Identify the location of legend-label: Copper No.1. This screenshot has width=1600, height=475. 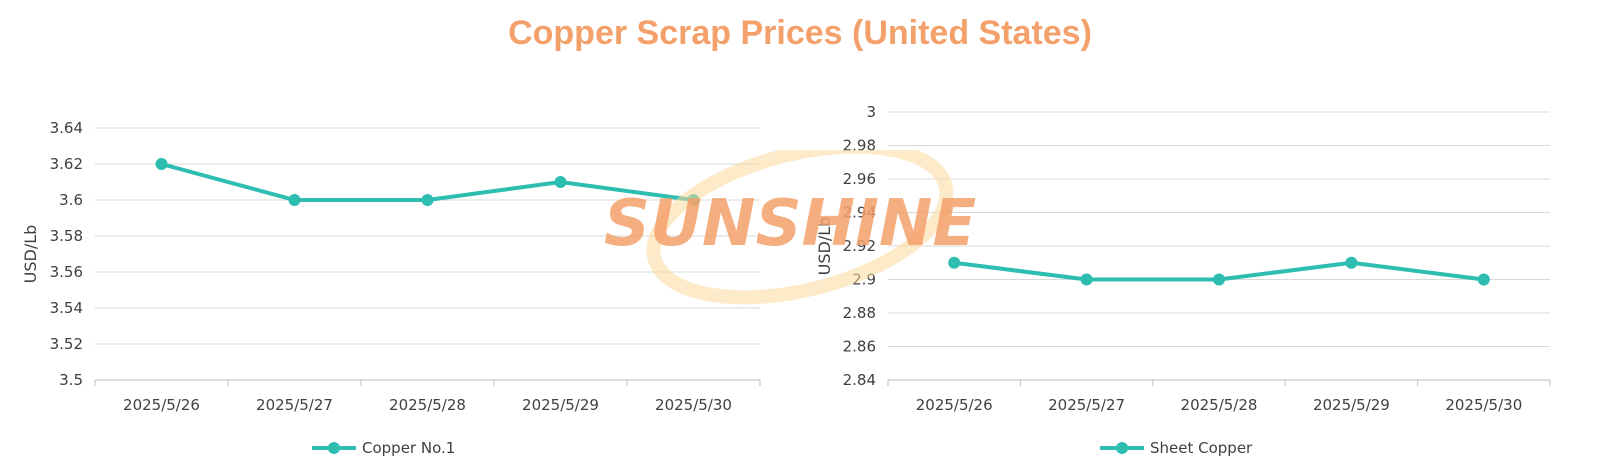
(408, 448).